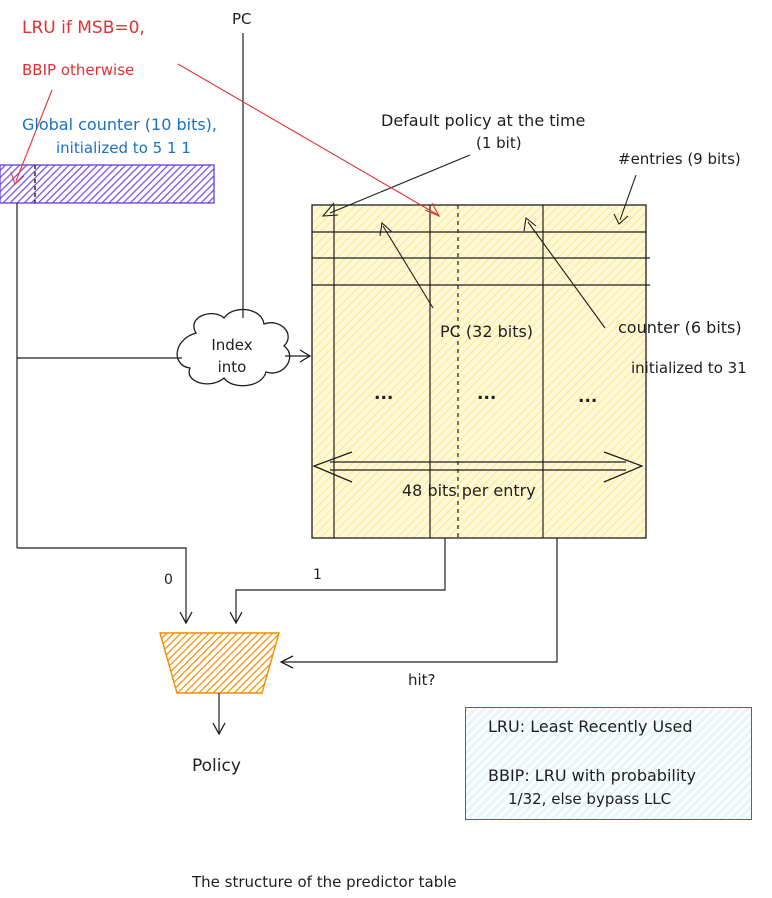  What do you see at coordinates (119, 124) in the screenshot?
I see `global-counter-label-1: Global counter (10 bits),` at bounding box center [119, 124].